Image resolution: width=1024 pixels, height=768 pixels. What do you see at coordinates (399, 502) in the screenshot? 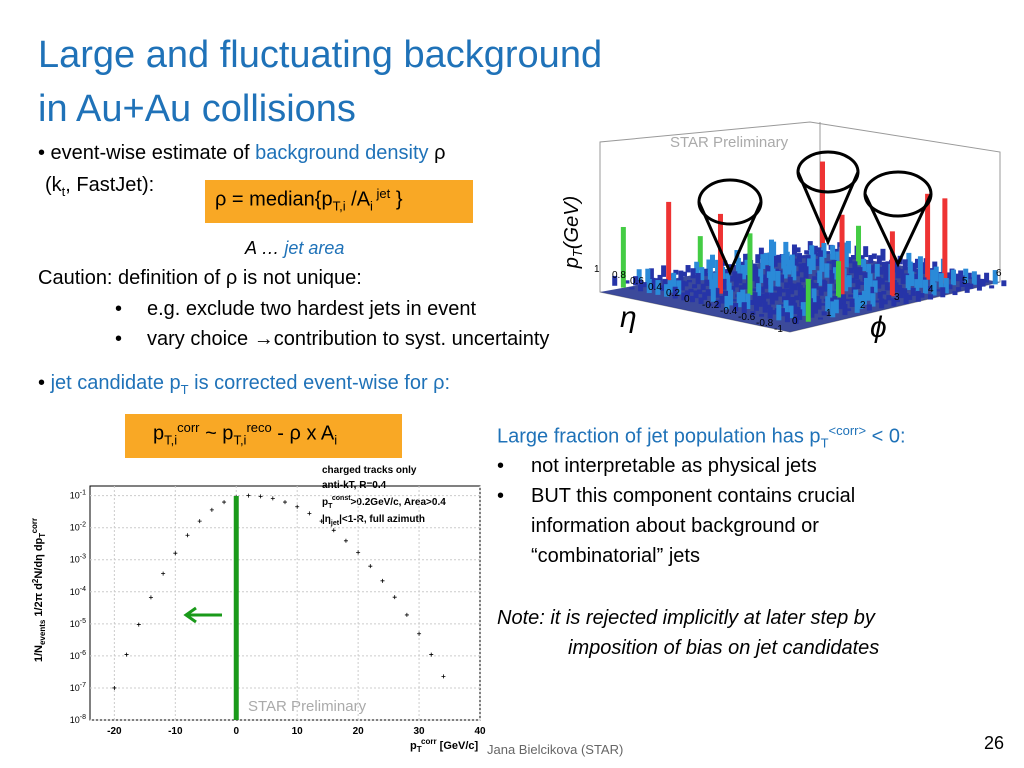
I see `text: >0.2GeV/c, Area>0.4` at bounding box center [399, 502].